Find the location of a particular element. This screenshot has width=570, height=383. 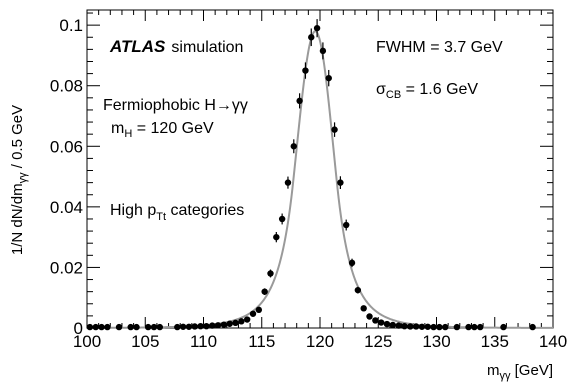

y-tick-label: 0.06 is located at coordinates (66, 146).